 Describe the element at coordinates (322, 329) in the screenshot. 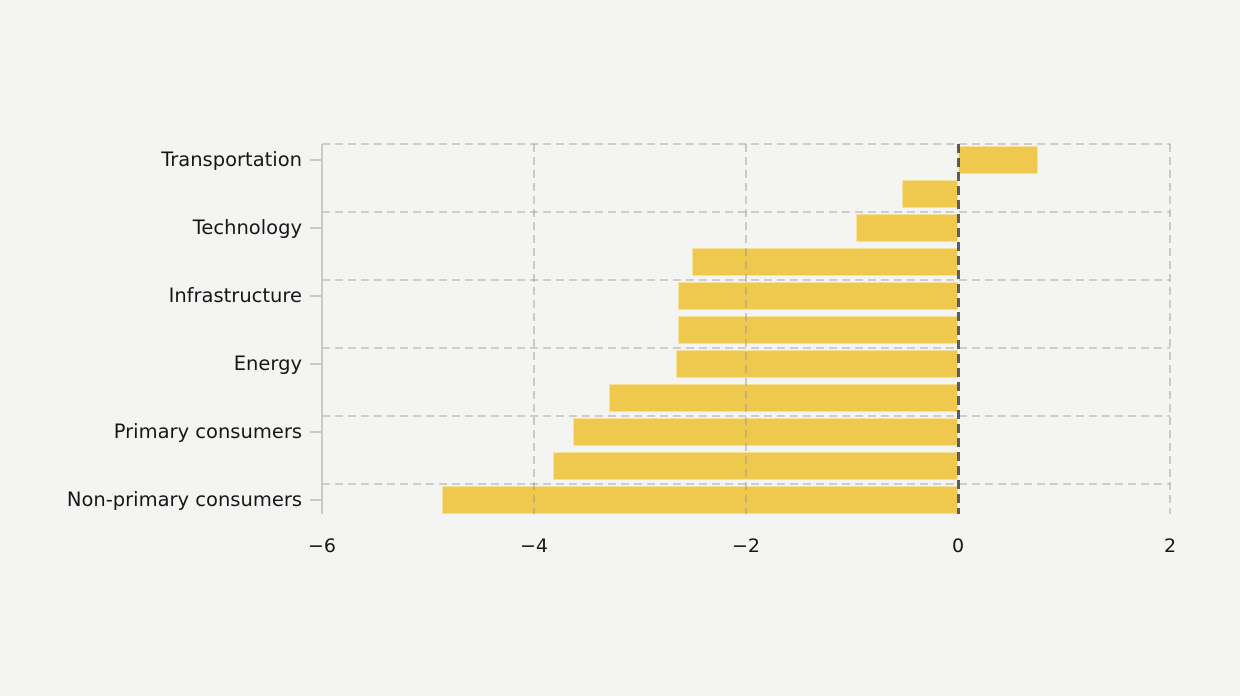

I see `y-axis-spine` at that location.